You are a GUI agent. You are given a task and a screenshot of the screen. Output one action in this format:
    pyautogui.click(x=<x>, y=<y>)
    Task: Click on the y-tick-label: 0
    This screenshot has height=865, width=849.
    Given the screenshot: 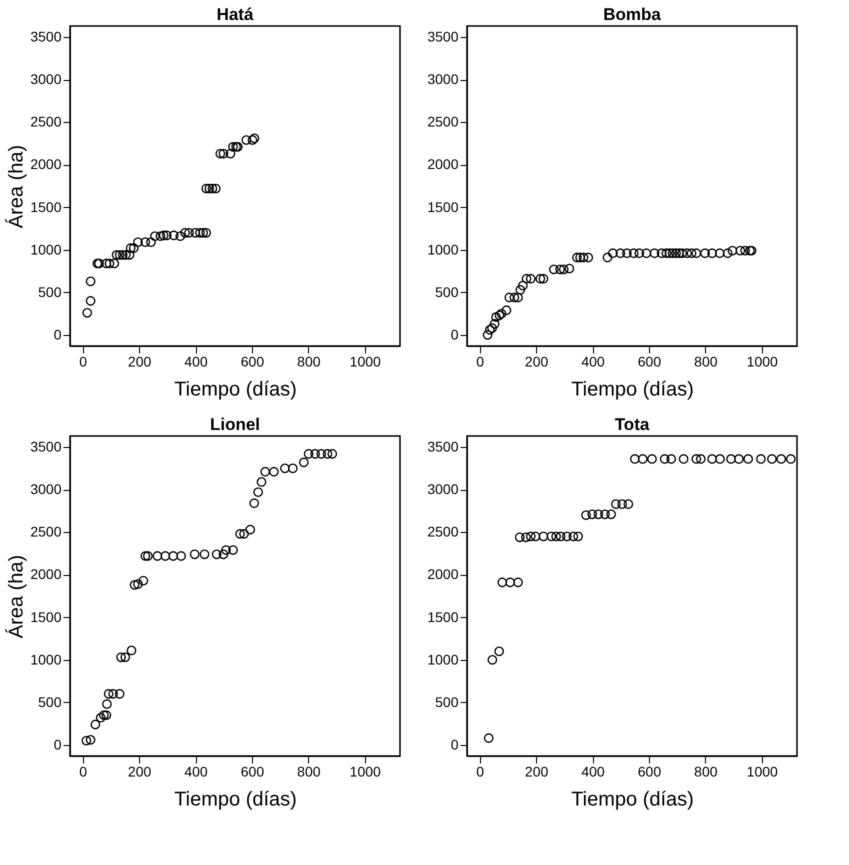 What is the action you would take?
    pyautogui.click(x=454, y=744)
    